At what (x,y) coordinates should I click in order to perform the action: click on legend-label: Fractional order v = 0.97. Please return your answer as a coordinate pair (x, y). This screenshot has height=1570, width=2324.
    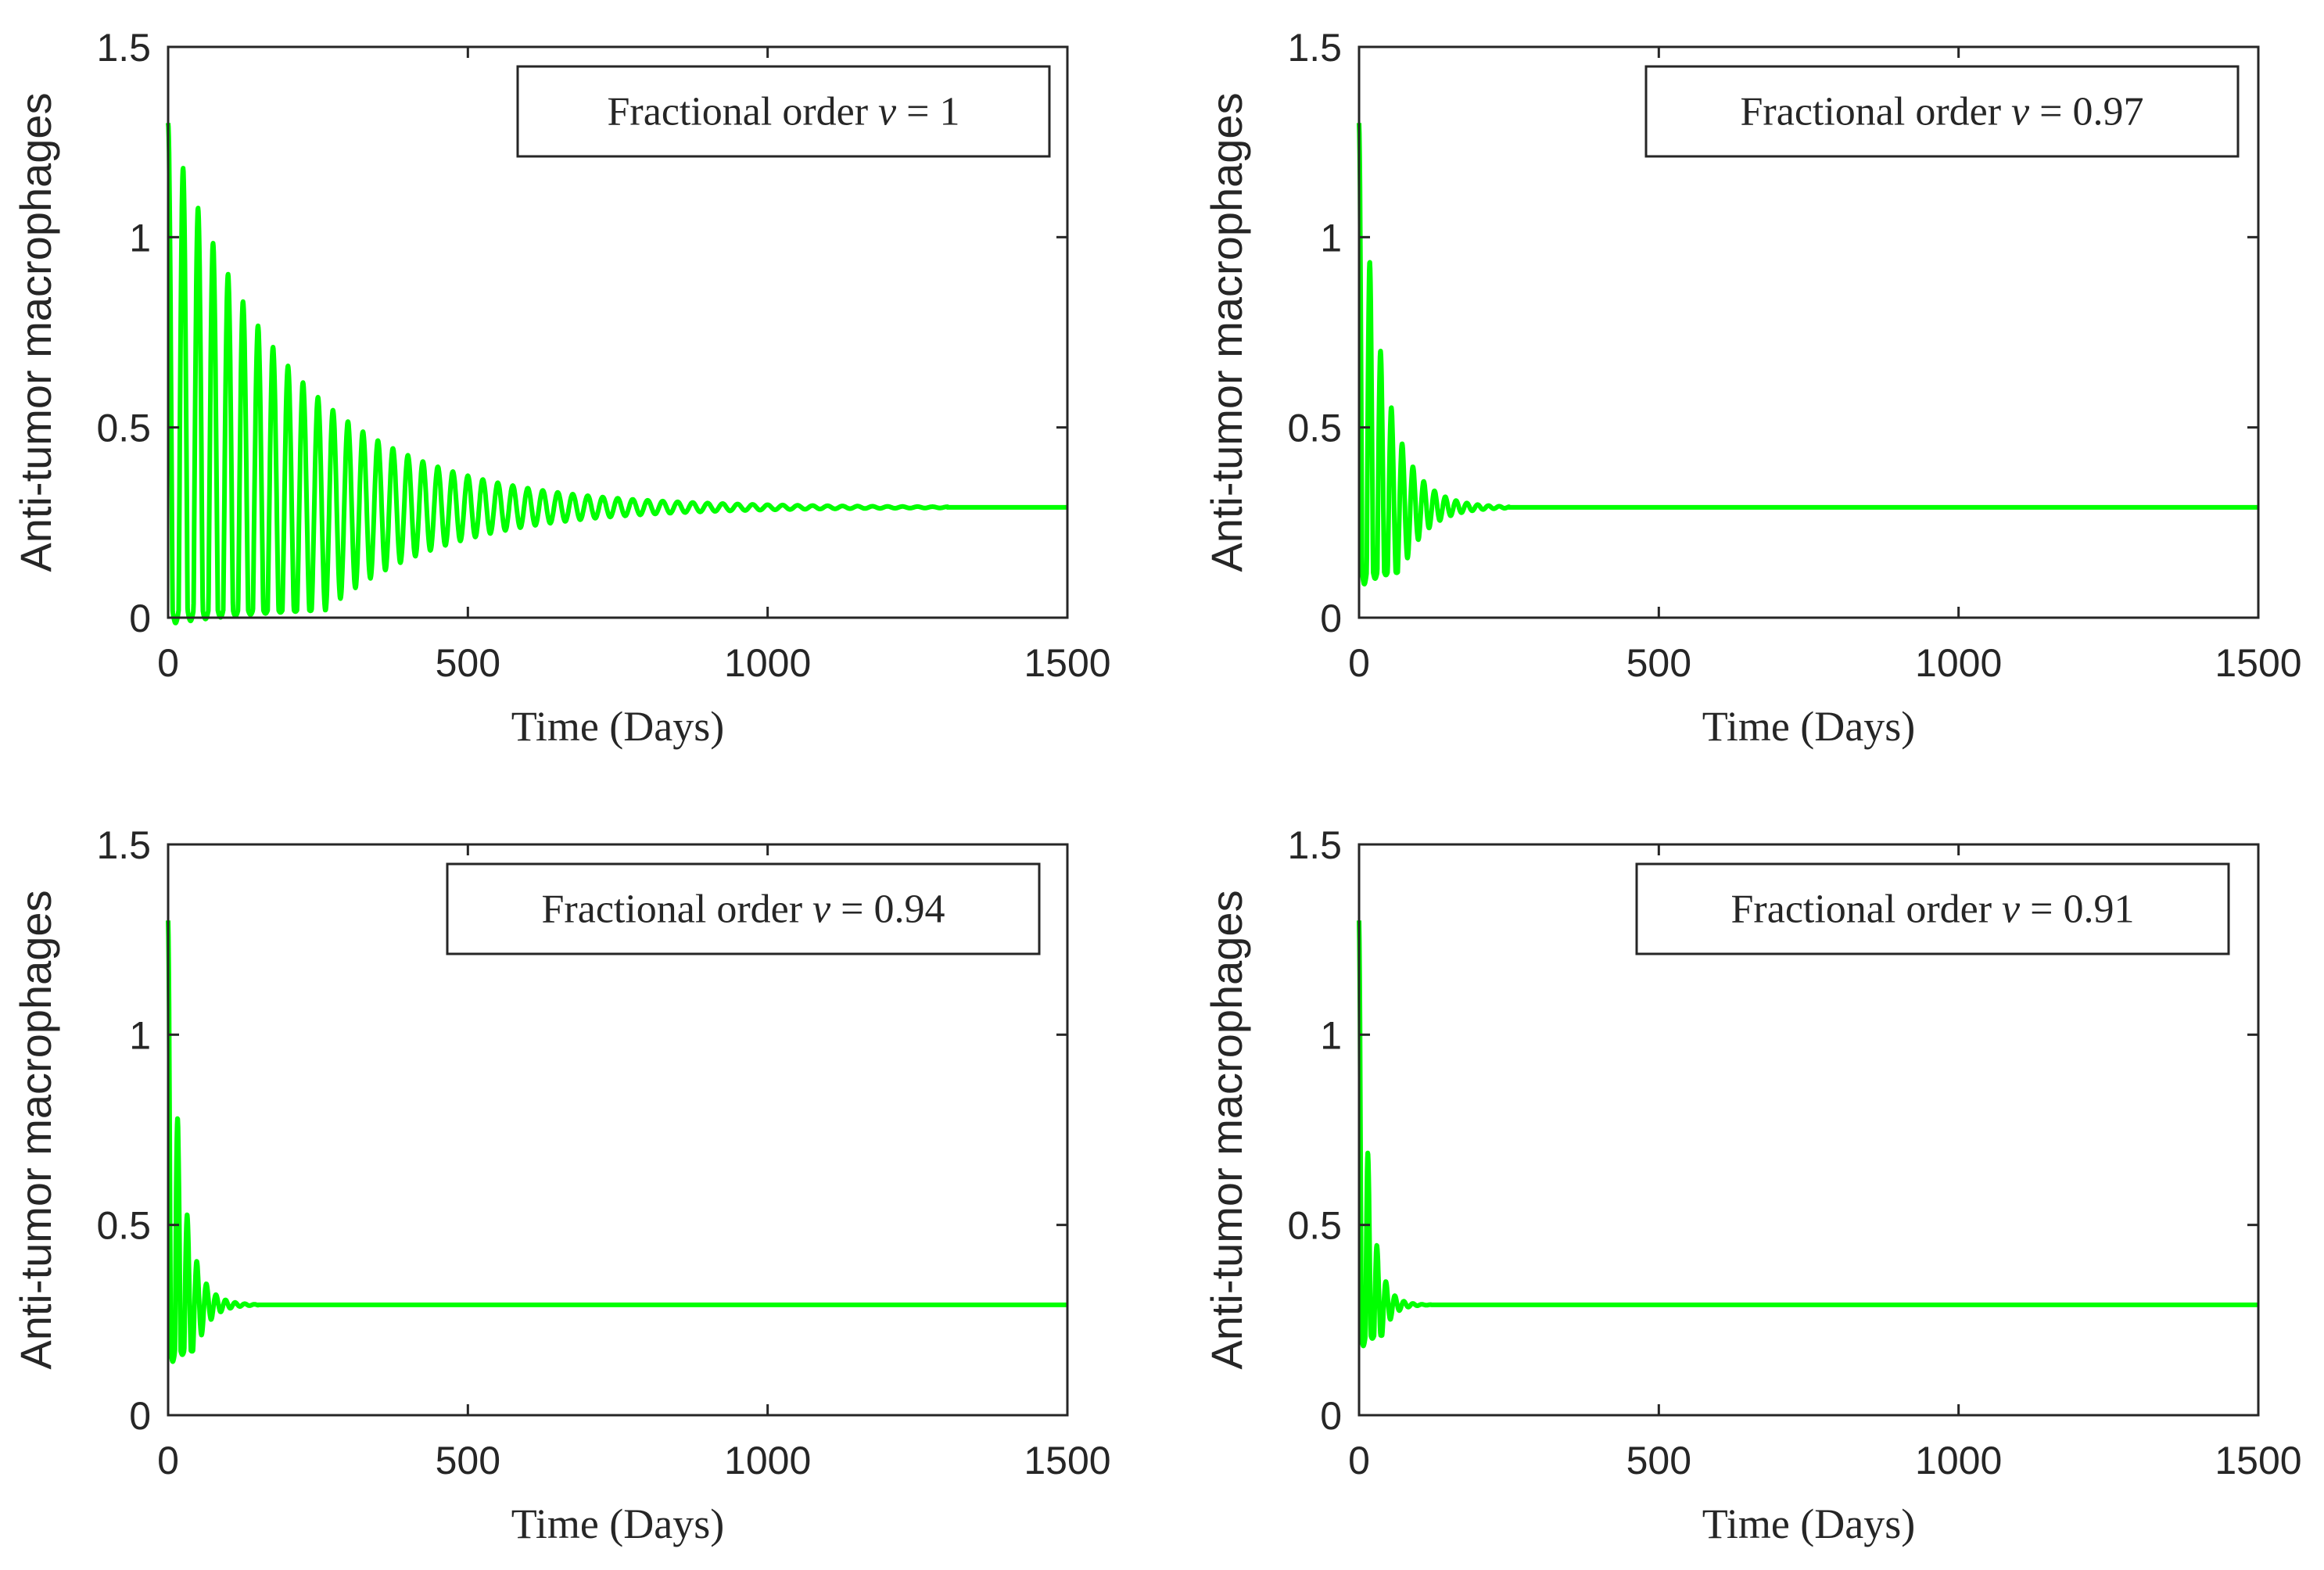
    Looking at the image, I should click on (1942, 112).